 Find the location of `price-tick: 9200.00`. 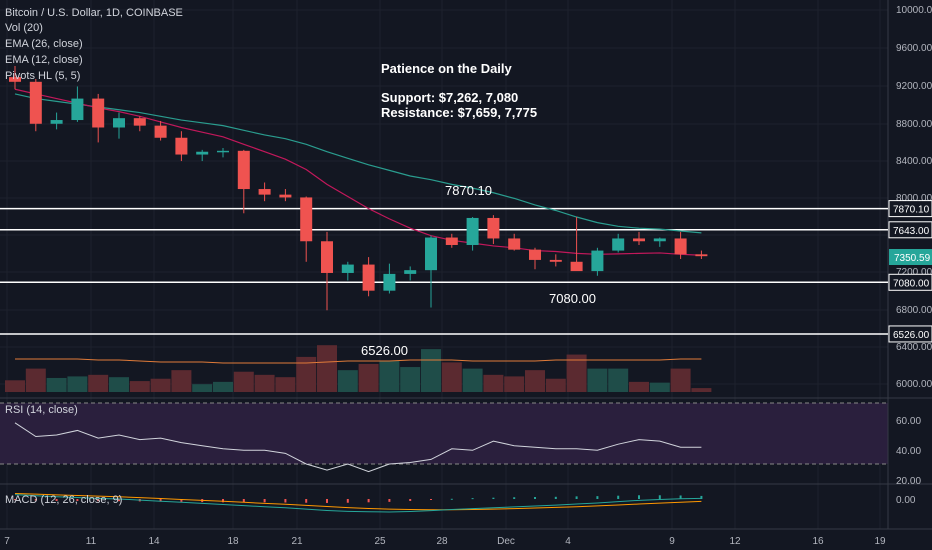

price-tick: 9200.00 is located at coordinates (914, 86).